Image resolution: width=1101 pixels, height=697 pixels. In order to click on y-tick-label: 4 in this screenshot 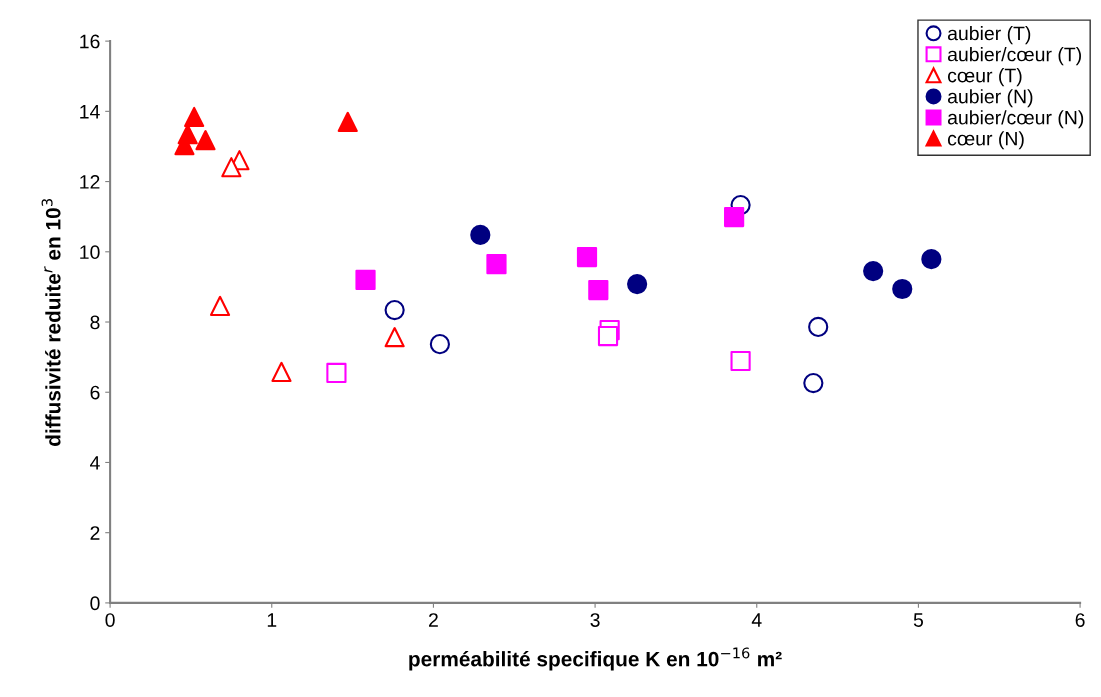, I will do `click(95, 463)`.